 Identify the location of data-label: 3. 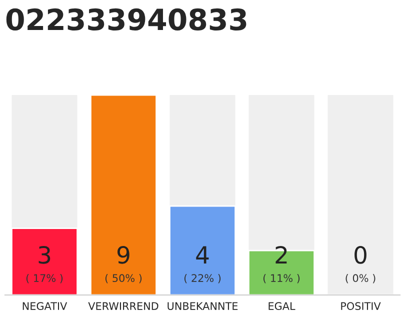
(44, 255).